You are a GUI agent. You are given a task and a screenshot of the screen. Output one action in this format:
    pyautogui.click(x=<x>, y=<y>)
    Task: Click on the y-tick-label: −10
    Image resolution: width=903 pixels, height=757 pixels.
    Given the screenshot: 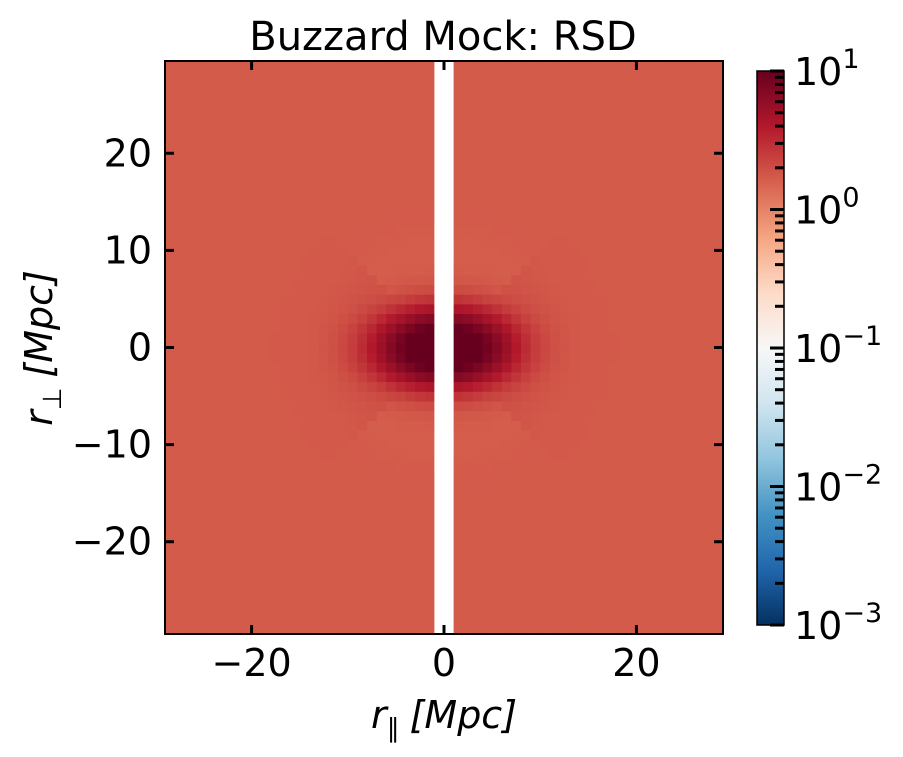 What is the action you would take?
    pyautogui.click(x=112, y=445)
    